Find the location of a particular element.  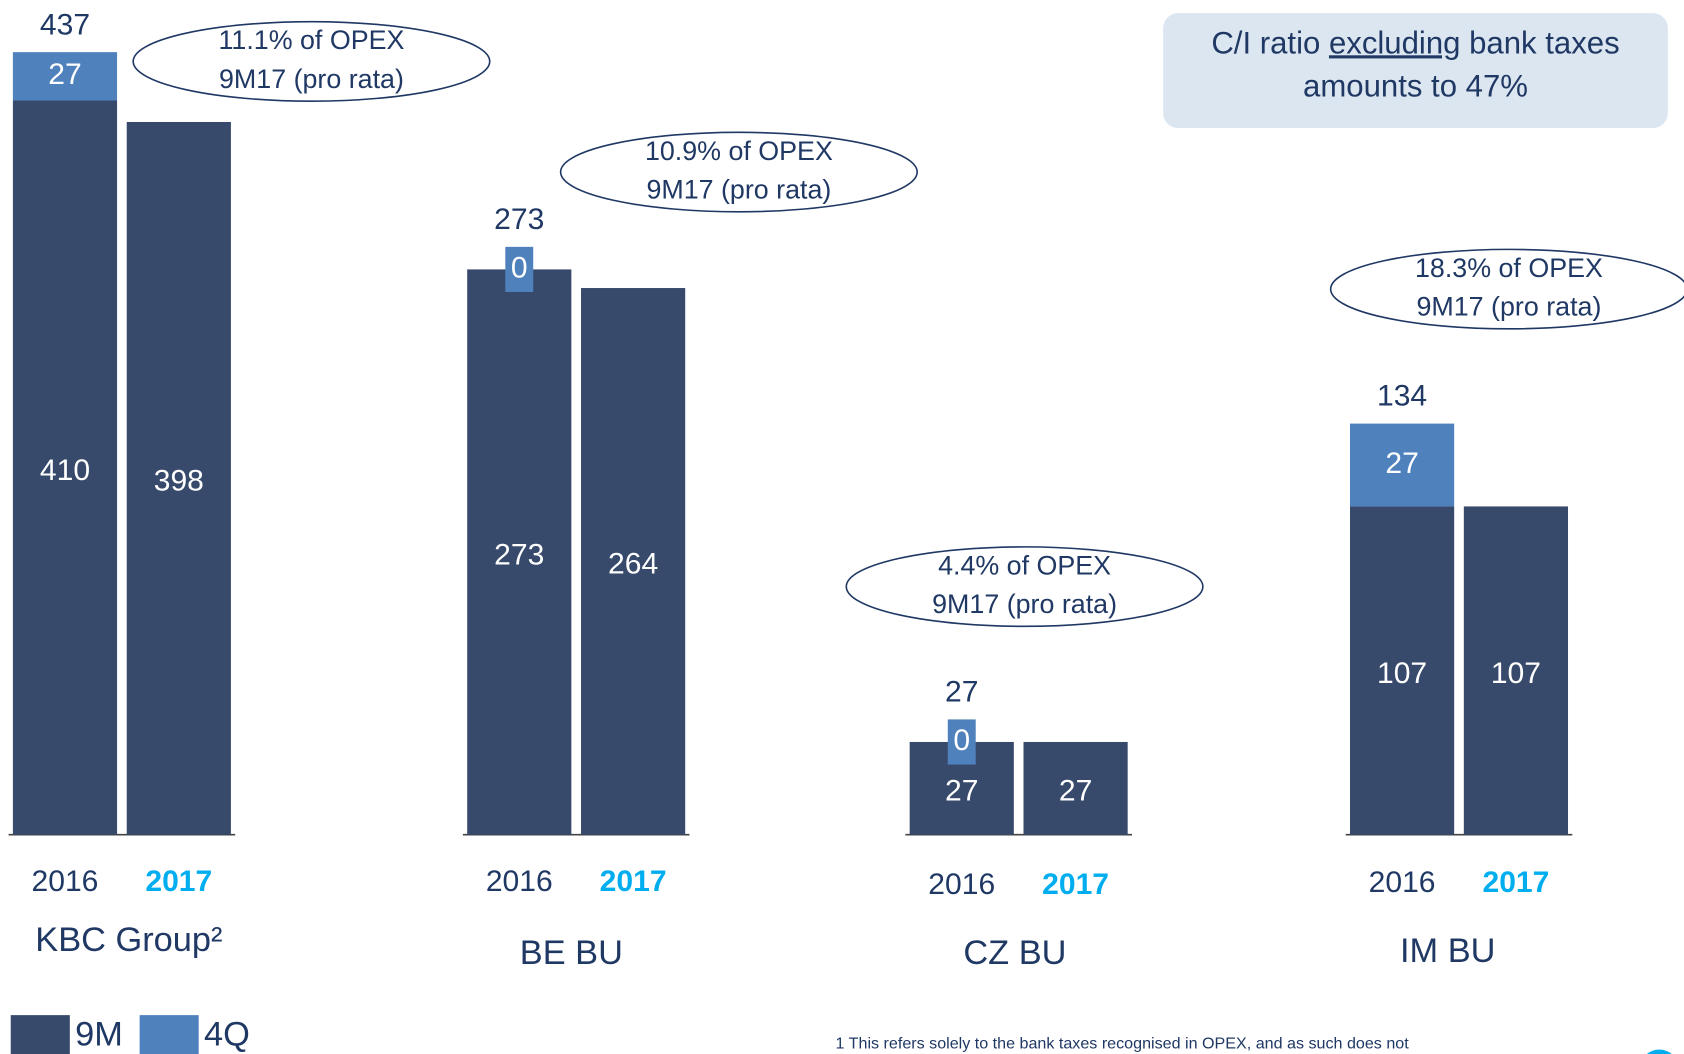

callout-part: C/I ratio is located at coordinates (1270, 43).